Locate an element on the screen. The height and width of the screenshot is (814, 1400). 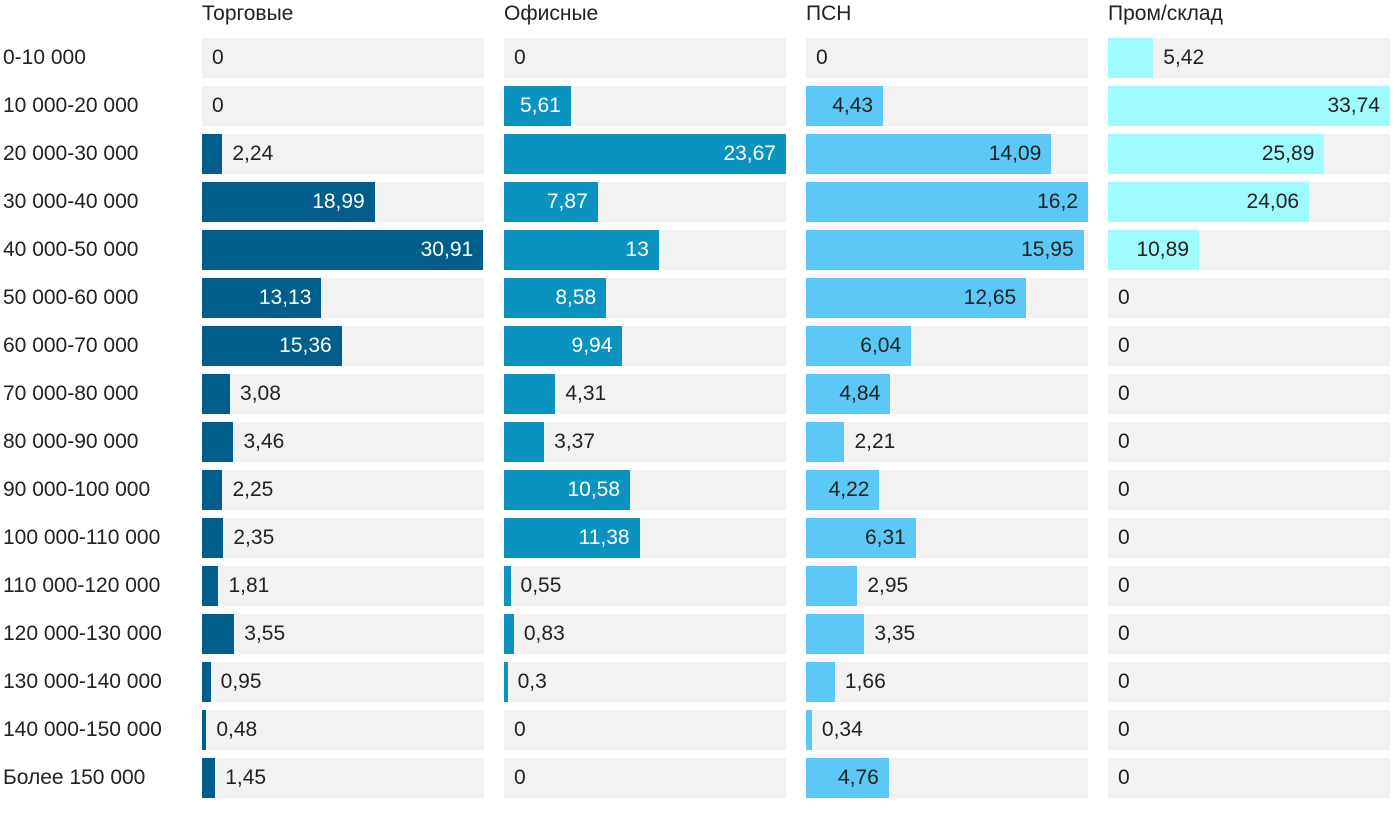
data-label: 0,34 is located at coordinates (842, 729).